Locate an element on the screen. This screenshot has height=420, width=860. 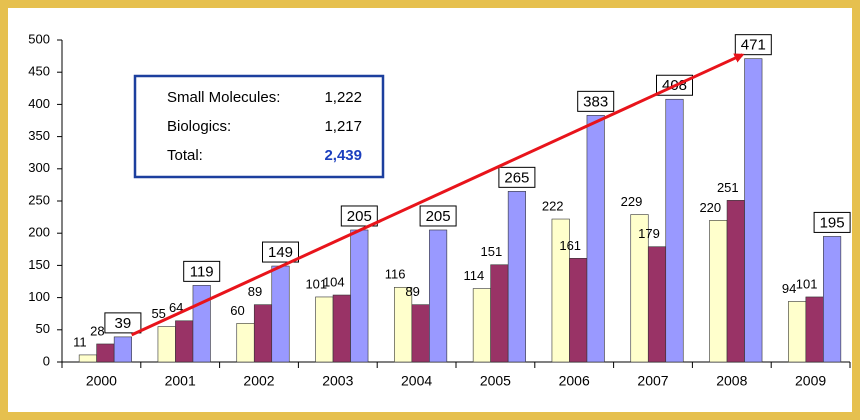
value-label: 60 is located at coordinates (237, 310).